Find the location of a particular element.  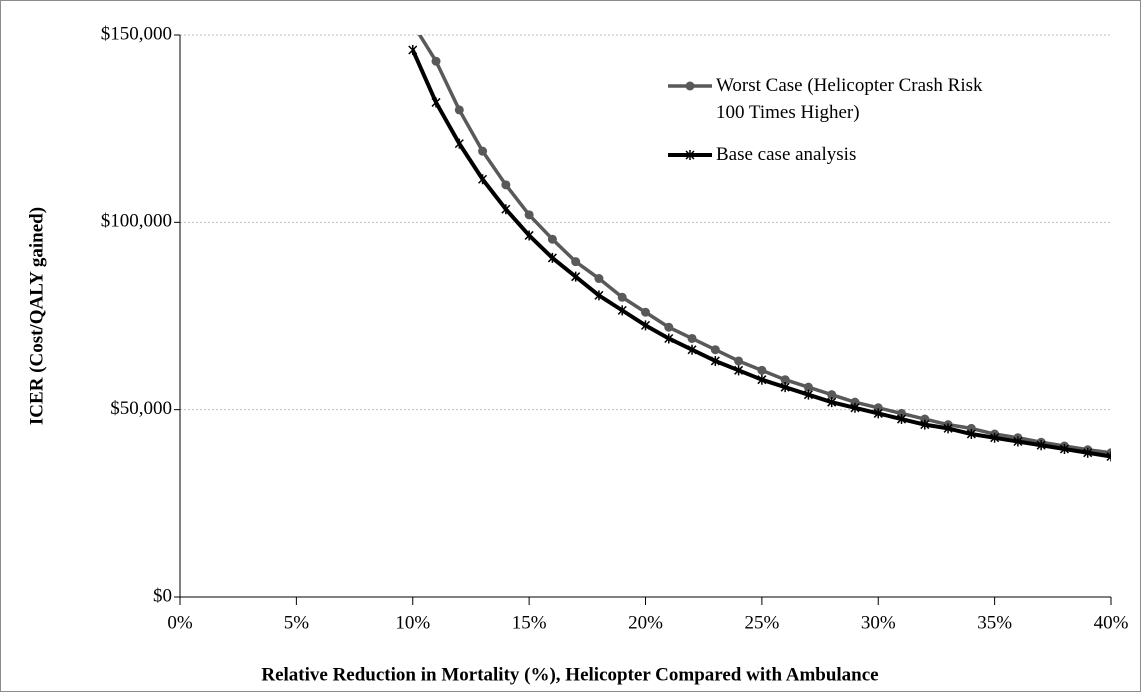

x-tick-label: 0% is located at coordinates (180, 622).